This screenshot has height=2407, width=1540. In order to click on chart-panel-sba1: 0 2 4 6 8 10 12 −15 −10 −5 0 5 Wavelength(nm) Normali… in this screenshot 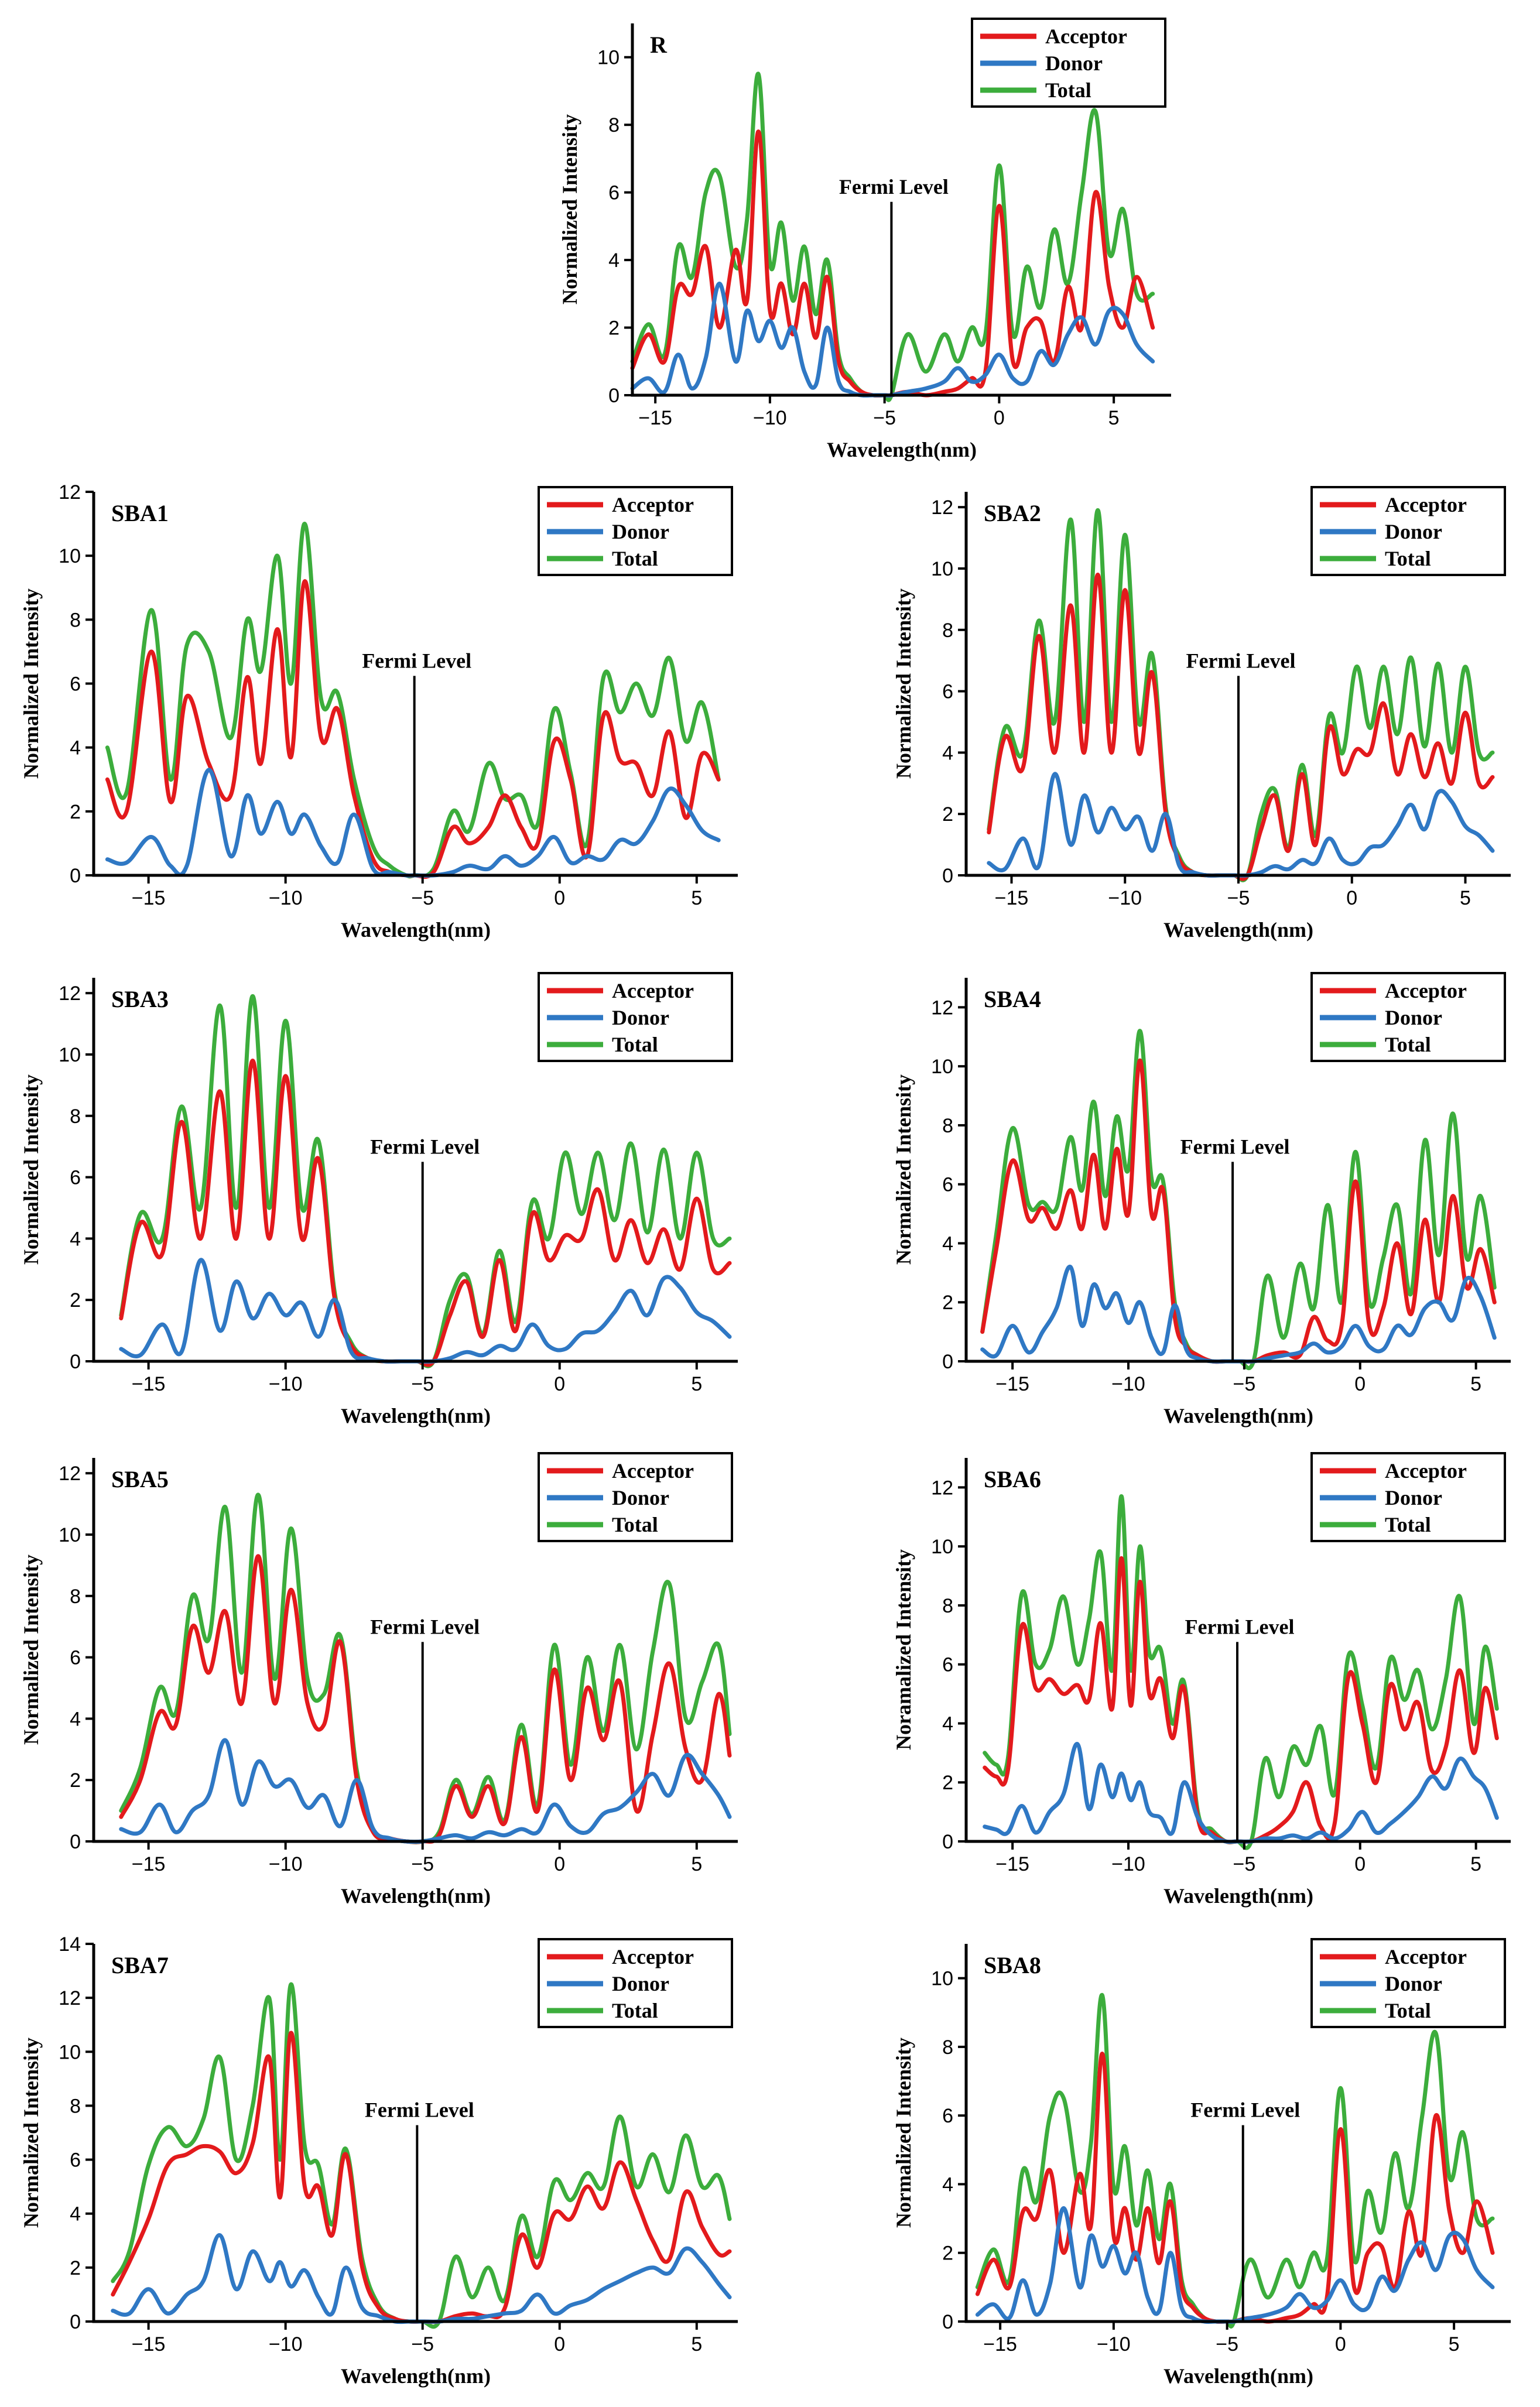, I will do `click(380, 714)`.